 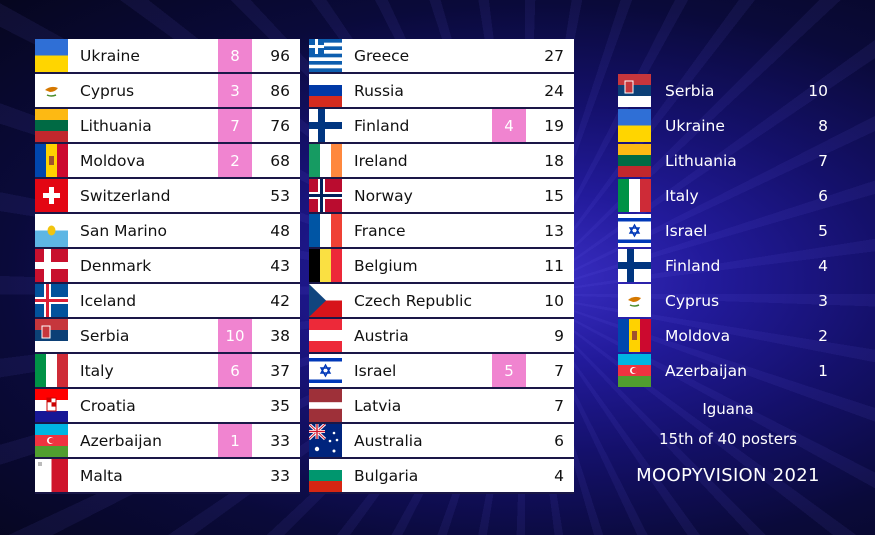 What do you see at coordinates (823, 301) in the screenshot?
I see `vote-points: 3` at bounding box center [823, 301].